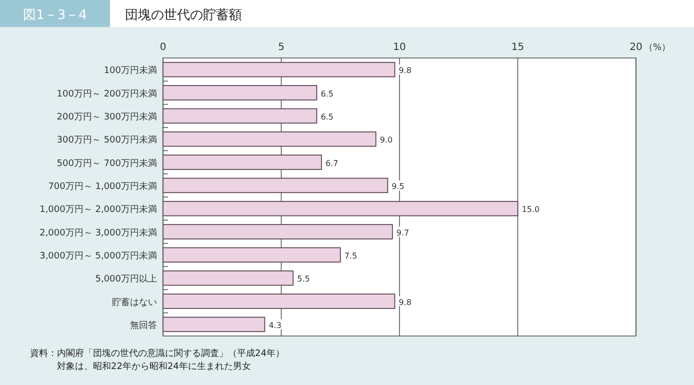 Image resolution: width=694 pixels, height=385 pixels. What do you see at coordinates (98, 256) in the screenshot?
I see `y-tick-label: 3,000万円～ 5,000万円未満` at bounding box center [98, 256].